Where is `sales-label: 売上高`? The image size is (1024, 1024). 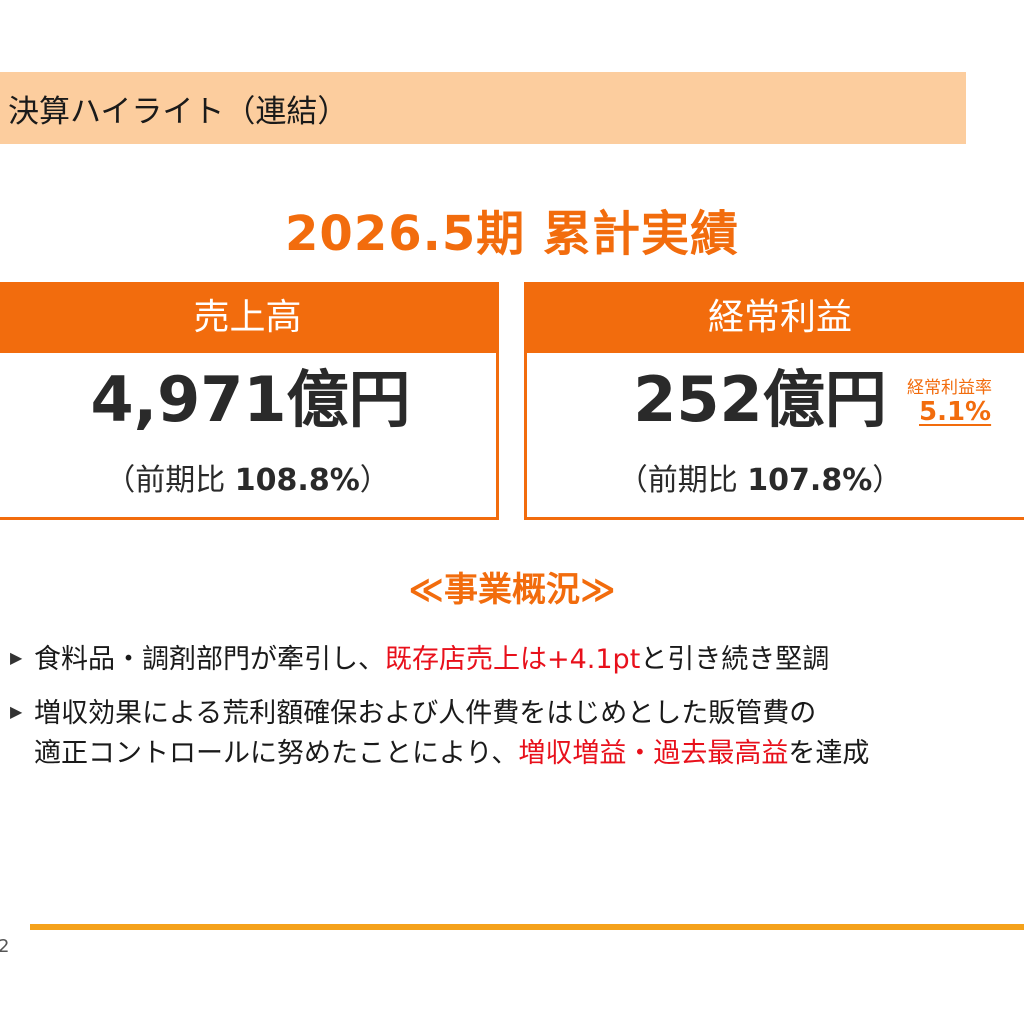 sales-label: 売上高 is located at coordinates (248, 319).